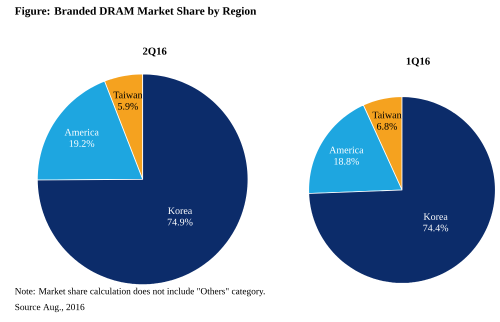 Image resolution: width=500 pixels, height=322 pixels. What do you see at coordinates (49, 308) in the screenshot?
I see `source-note: Source Aug., 2016` at bounding box center [49, 308].